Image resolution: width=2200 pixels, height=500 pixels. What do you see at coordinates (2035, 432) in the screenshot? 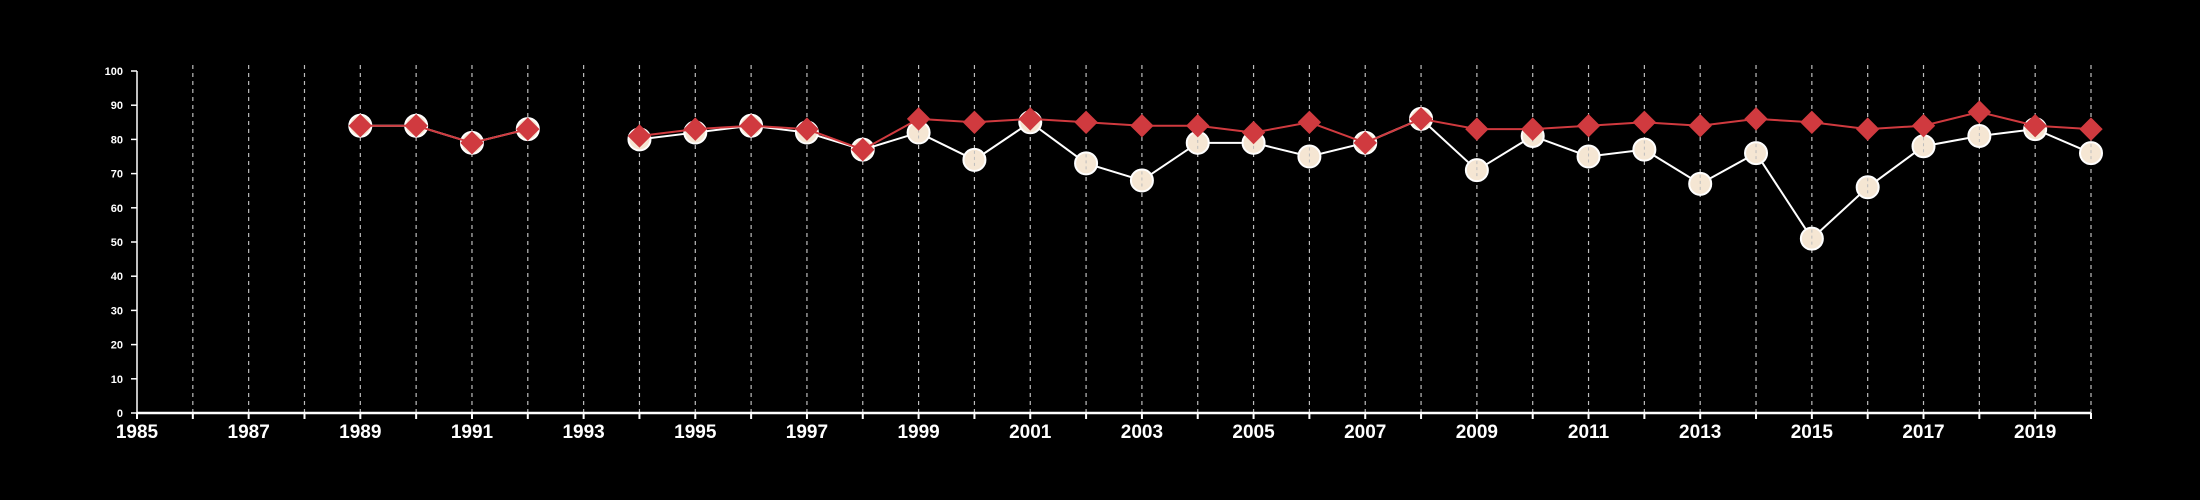
I see `x-tick-label: 2019` at bounding box center [2035, 432].